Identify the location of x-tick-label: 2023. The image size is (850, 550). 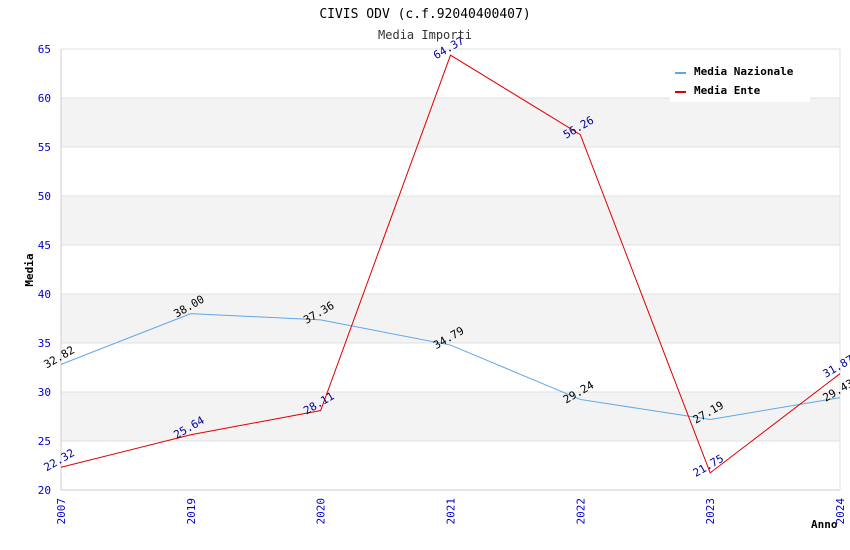
(710, 511).